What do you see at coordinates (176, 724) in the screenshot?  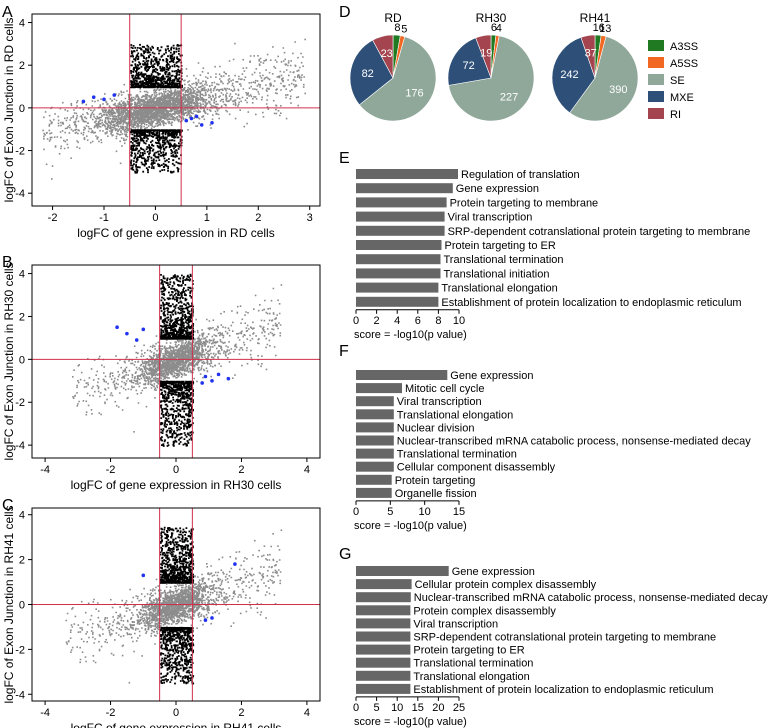 I see `x-axis-label: logFC of gene expression in RH41 cells` at bounding box center [176, 724].